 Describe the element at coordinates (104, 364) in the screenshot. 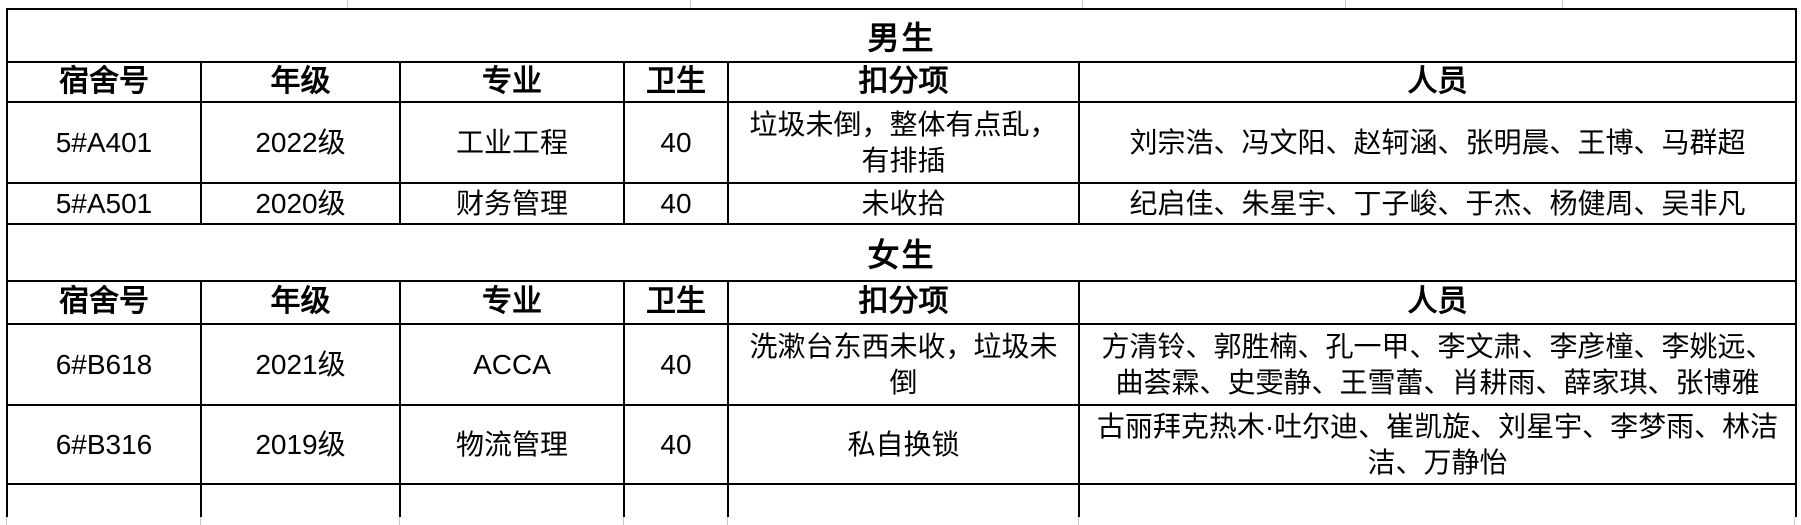

I see `cell-dorm: 6#B618` at that location.